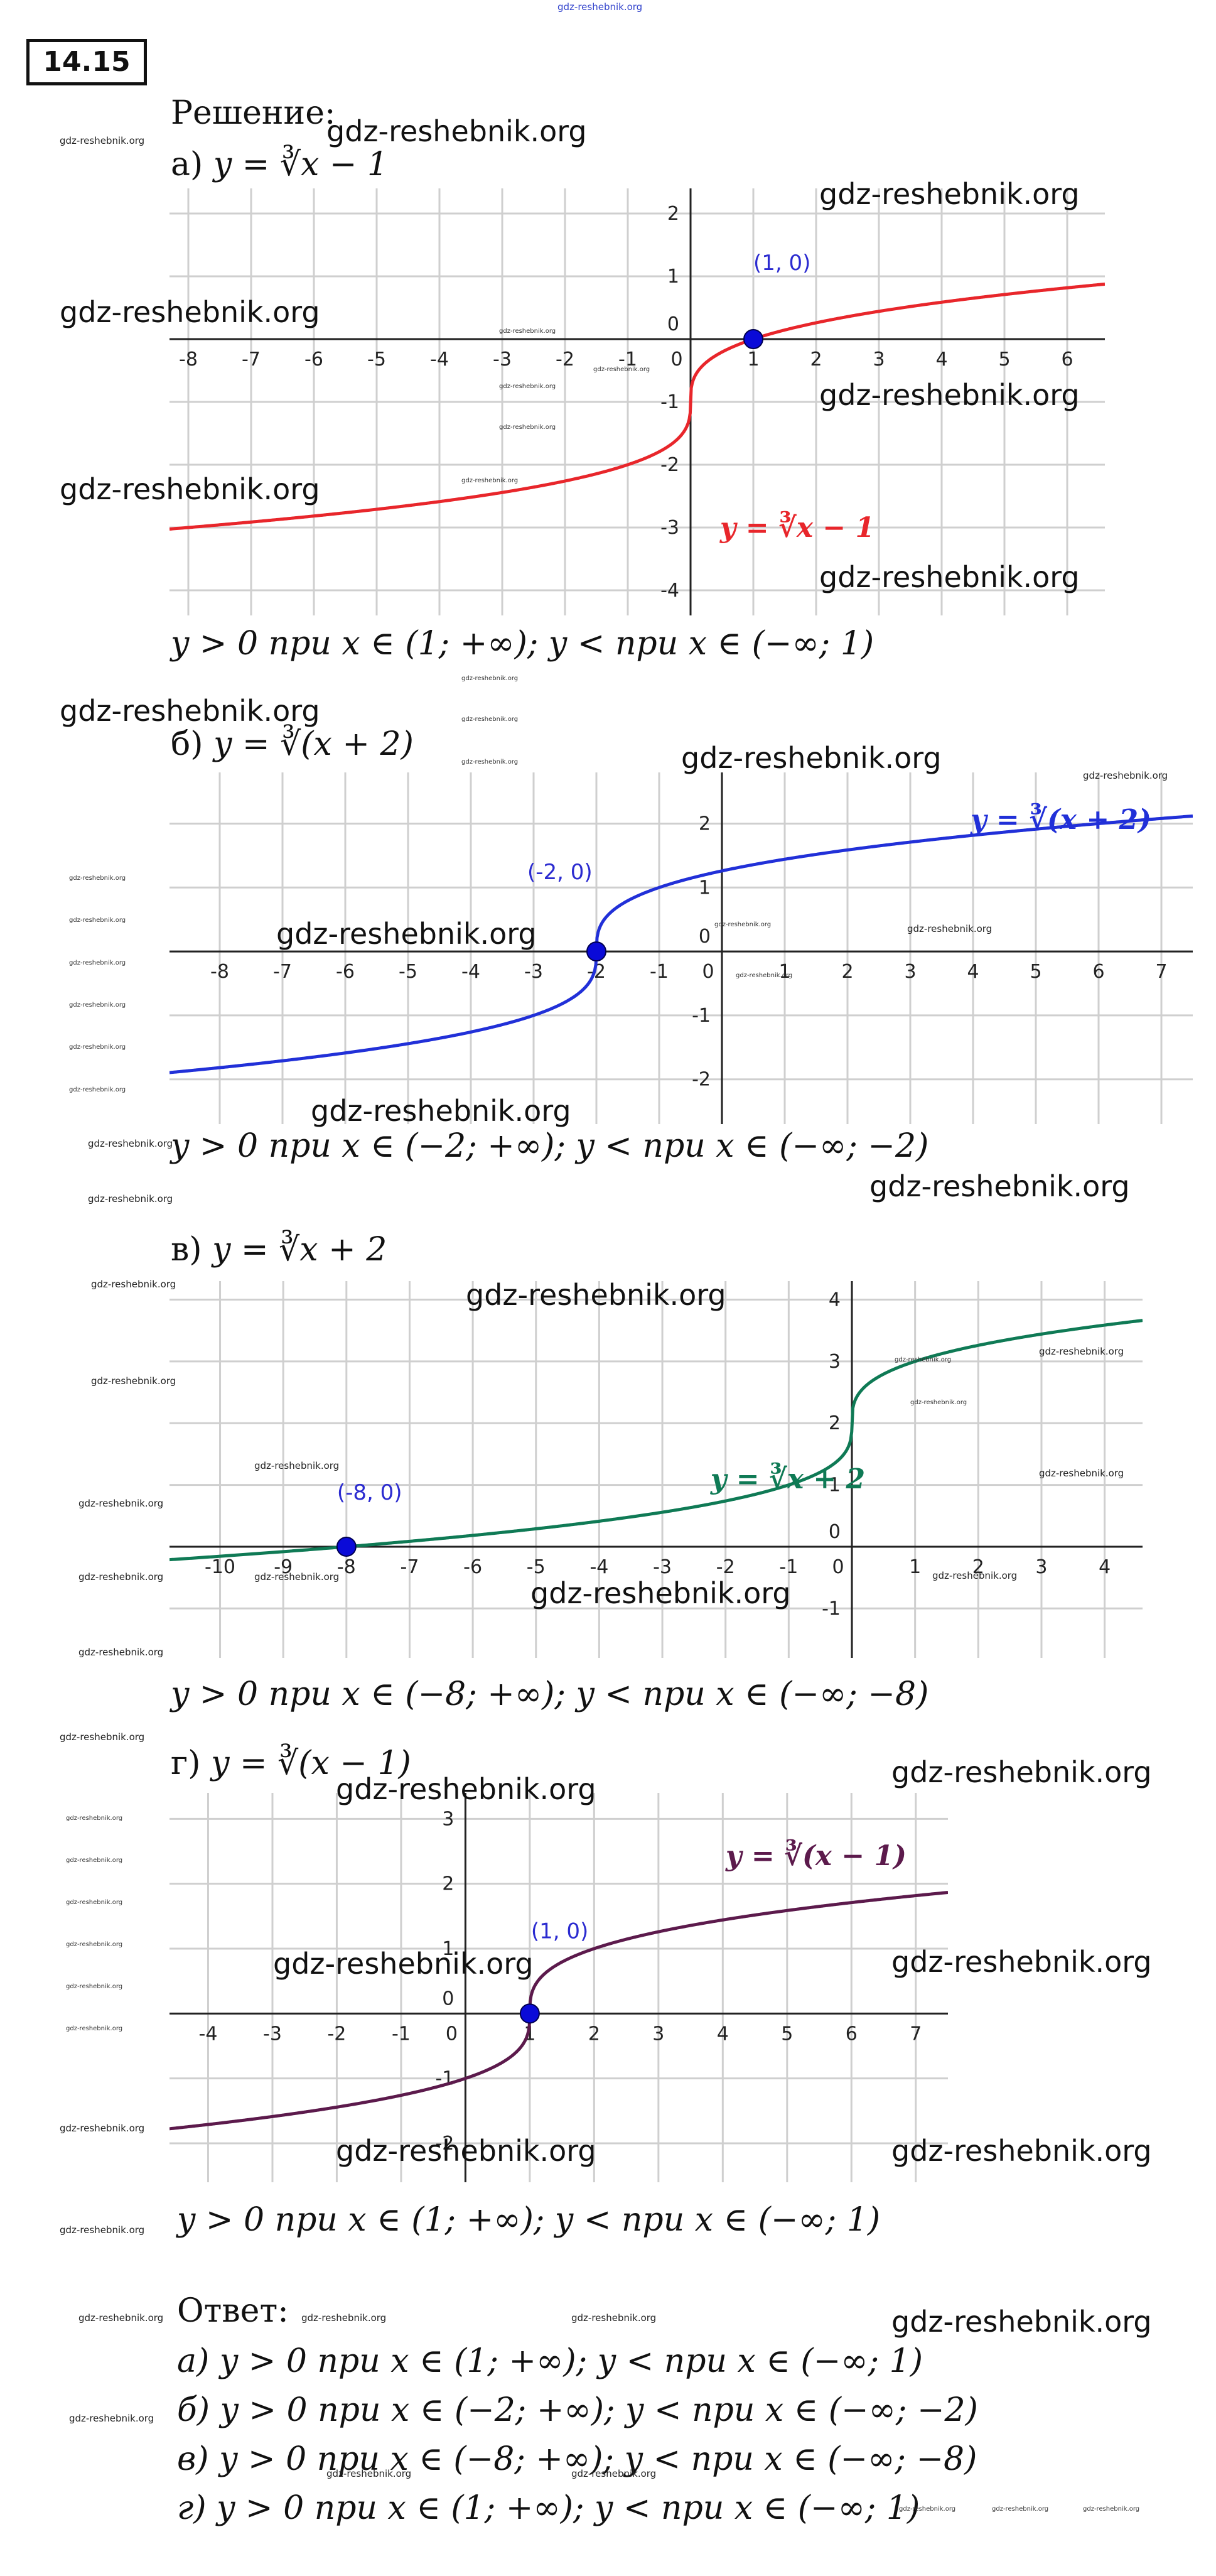  What do you see at coordinates (1161, 972) in the screenshot?
I see `x-tick-label: 7` at bounding box center [1161, 972].